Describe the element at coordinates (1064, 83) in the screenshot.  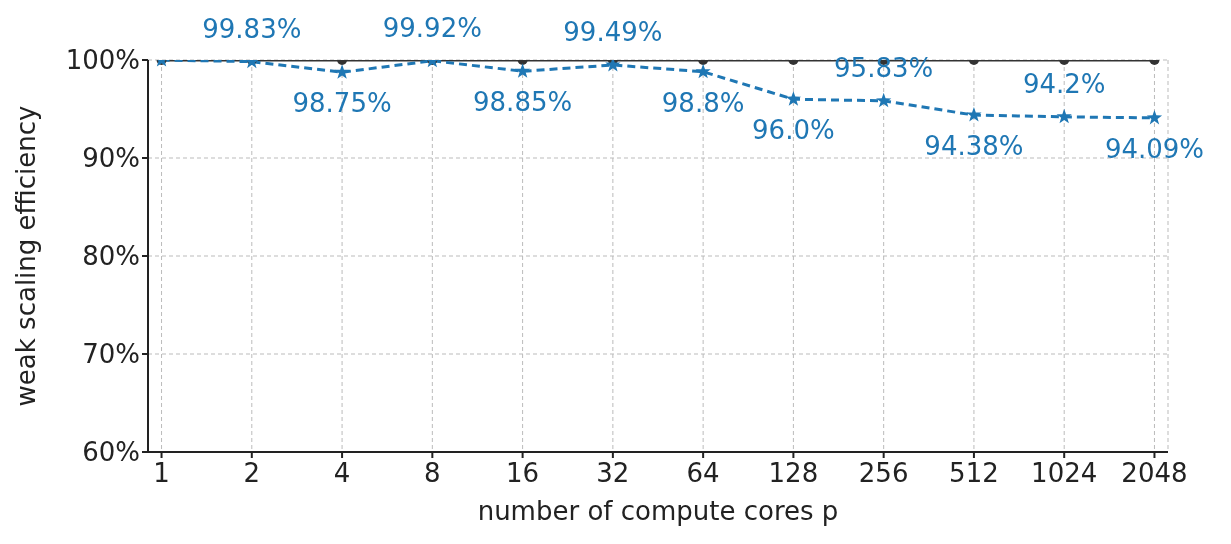
I see `data-label: 94.2%` at that location.